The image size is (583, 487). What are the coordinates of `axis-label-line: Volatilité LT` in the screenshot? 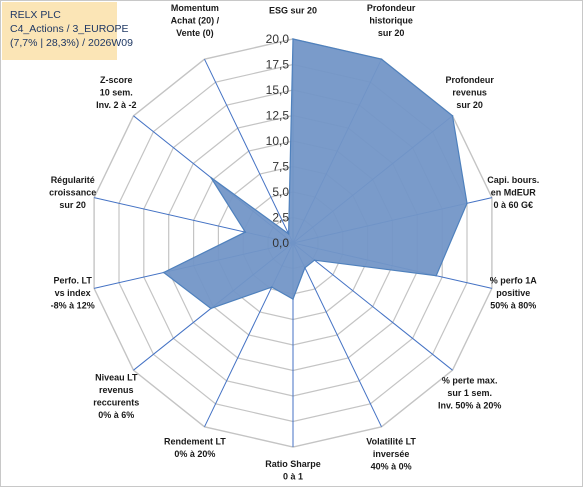 It's located at (391, 442).